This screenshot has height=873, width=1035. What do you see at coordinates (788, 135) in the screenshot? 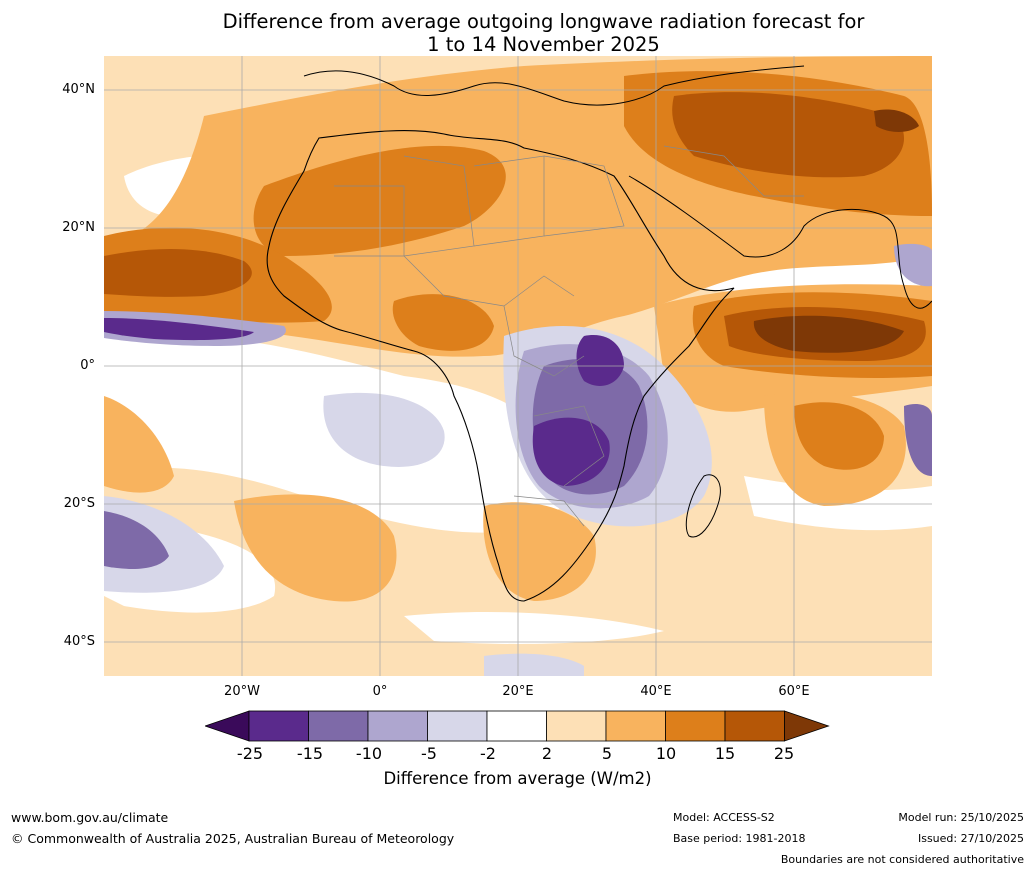
I see `anomaly-brown-15-asia` at bounding box center [788, 135].